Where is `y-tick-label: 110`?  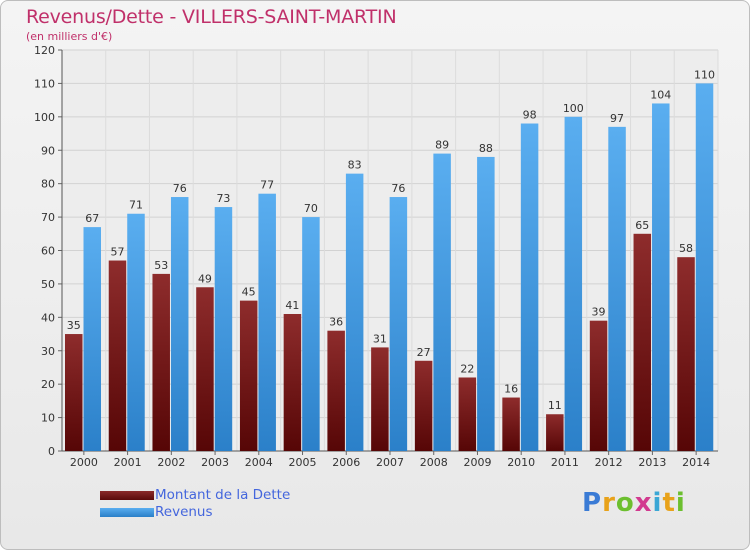 y-tick-label: 110 is located at coordinates (44, 83).